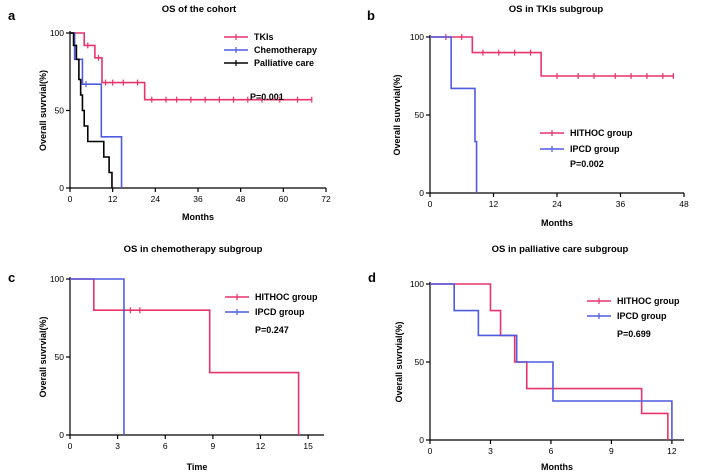 This screenshot has height=475, width=708. I want to click on panel-letter-c: c, so click(11, 277).